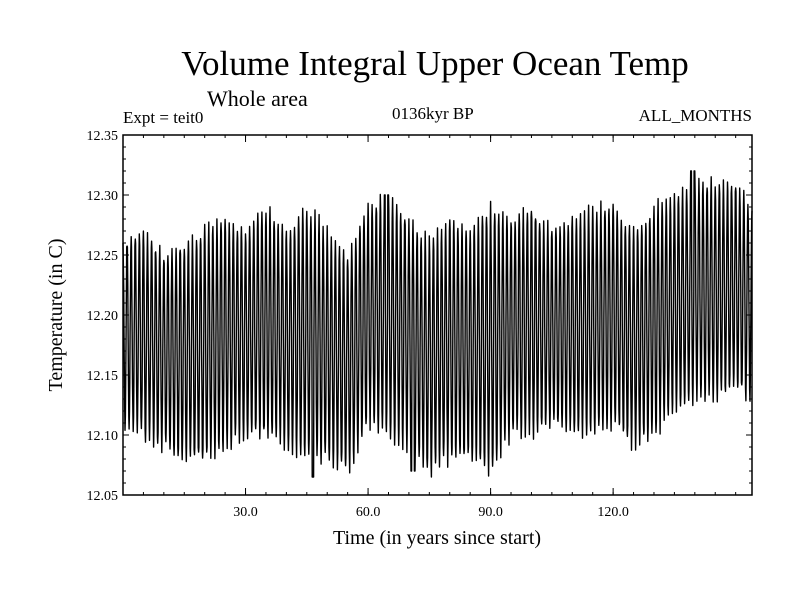  I want to click on period-label: 0136kyr BP, so click(433, 113).